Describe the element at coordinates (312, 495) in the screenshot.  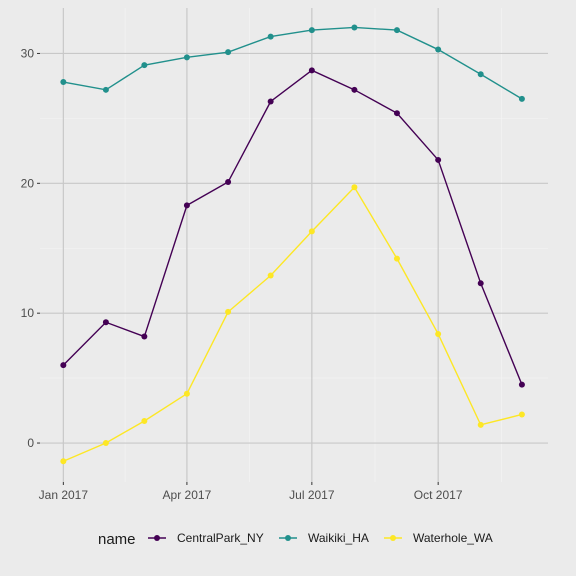
I see `x-tick-label: Jul 2017` at that location.